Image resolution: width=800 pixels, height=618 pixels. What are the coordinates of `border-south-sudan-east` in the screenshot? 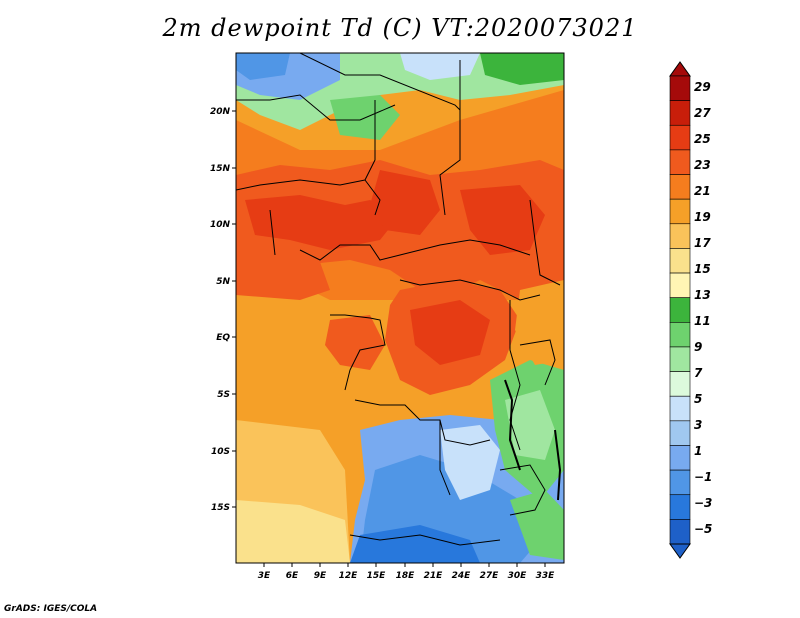 It's located at (545, 242).